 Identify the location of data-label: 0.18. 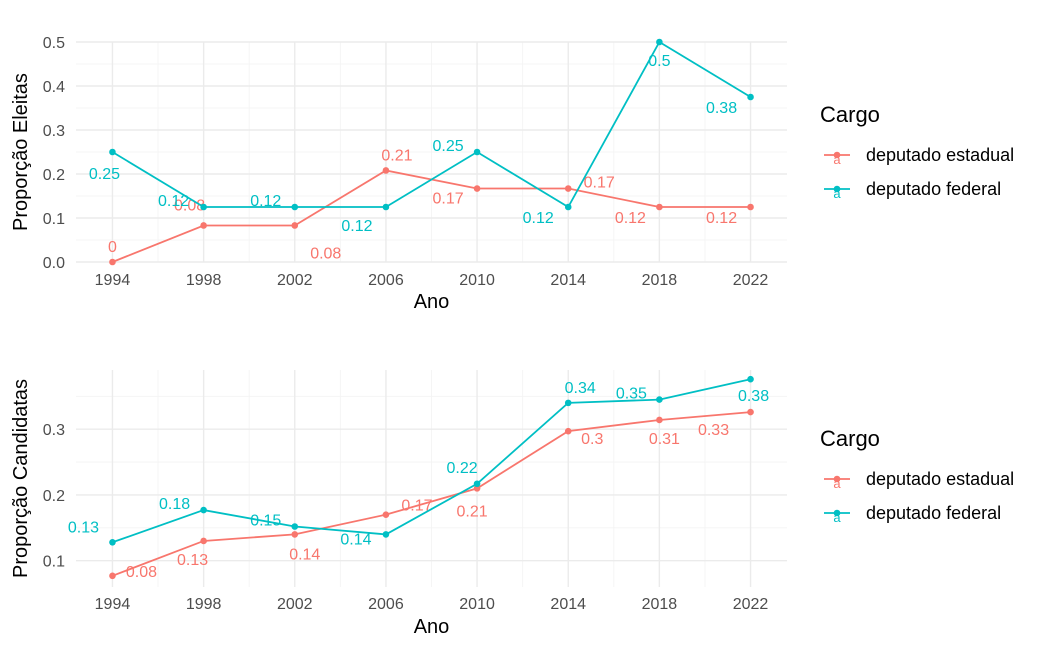
(174, 504).